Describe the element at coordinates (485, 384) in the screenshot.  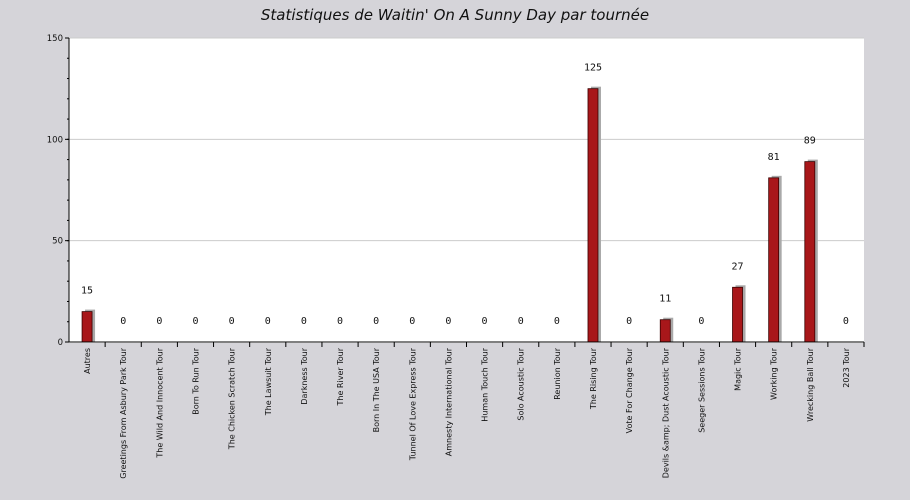
I see `x-tick-label: Human Touch Tour` at that location.